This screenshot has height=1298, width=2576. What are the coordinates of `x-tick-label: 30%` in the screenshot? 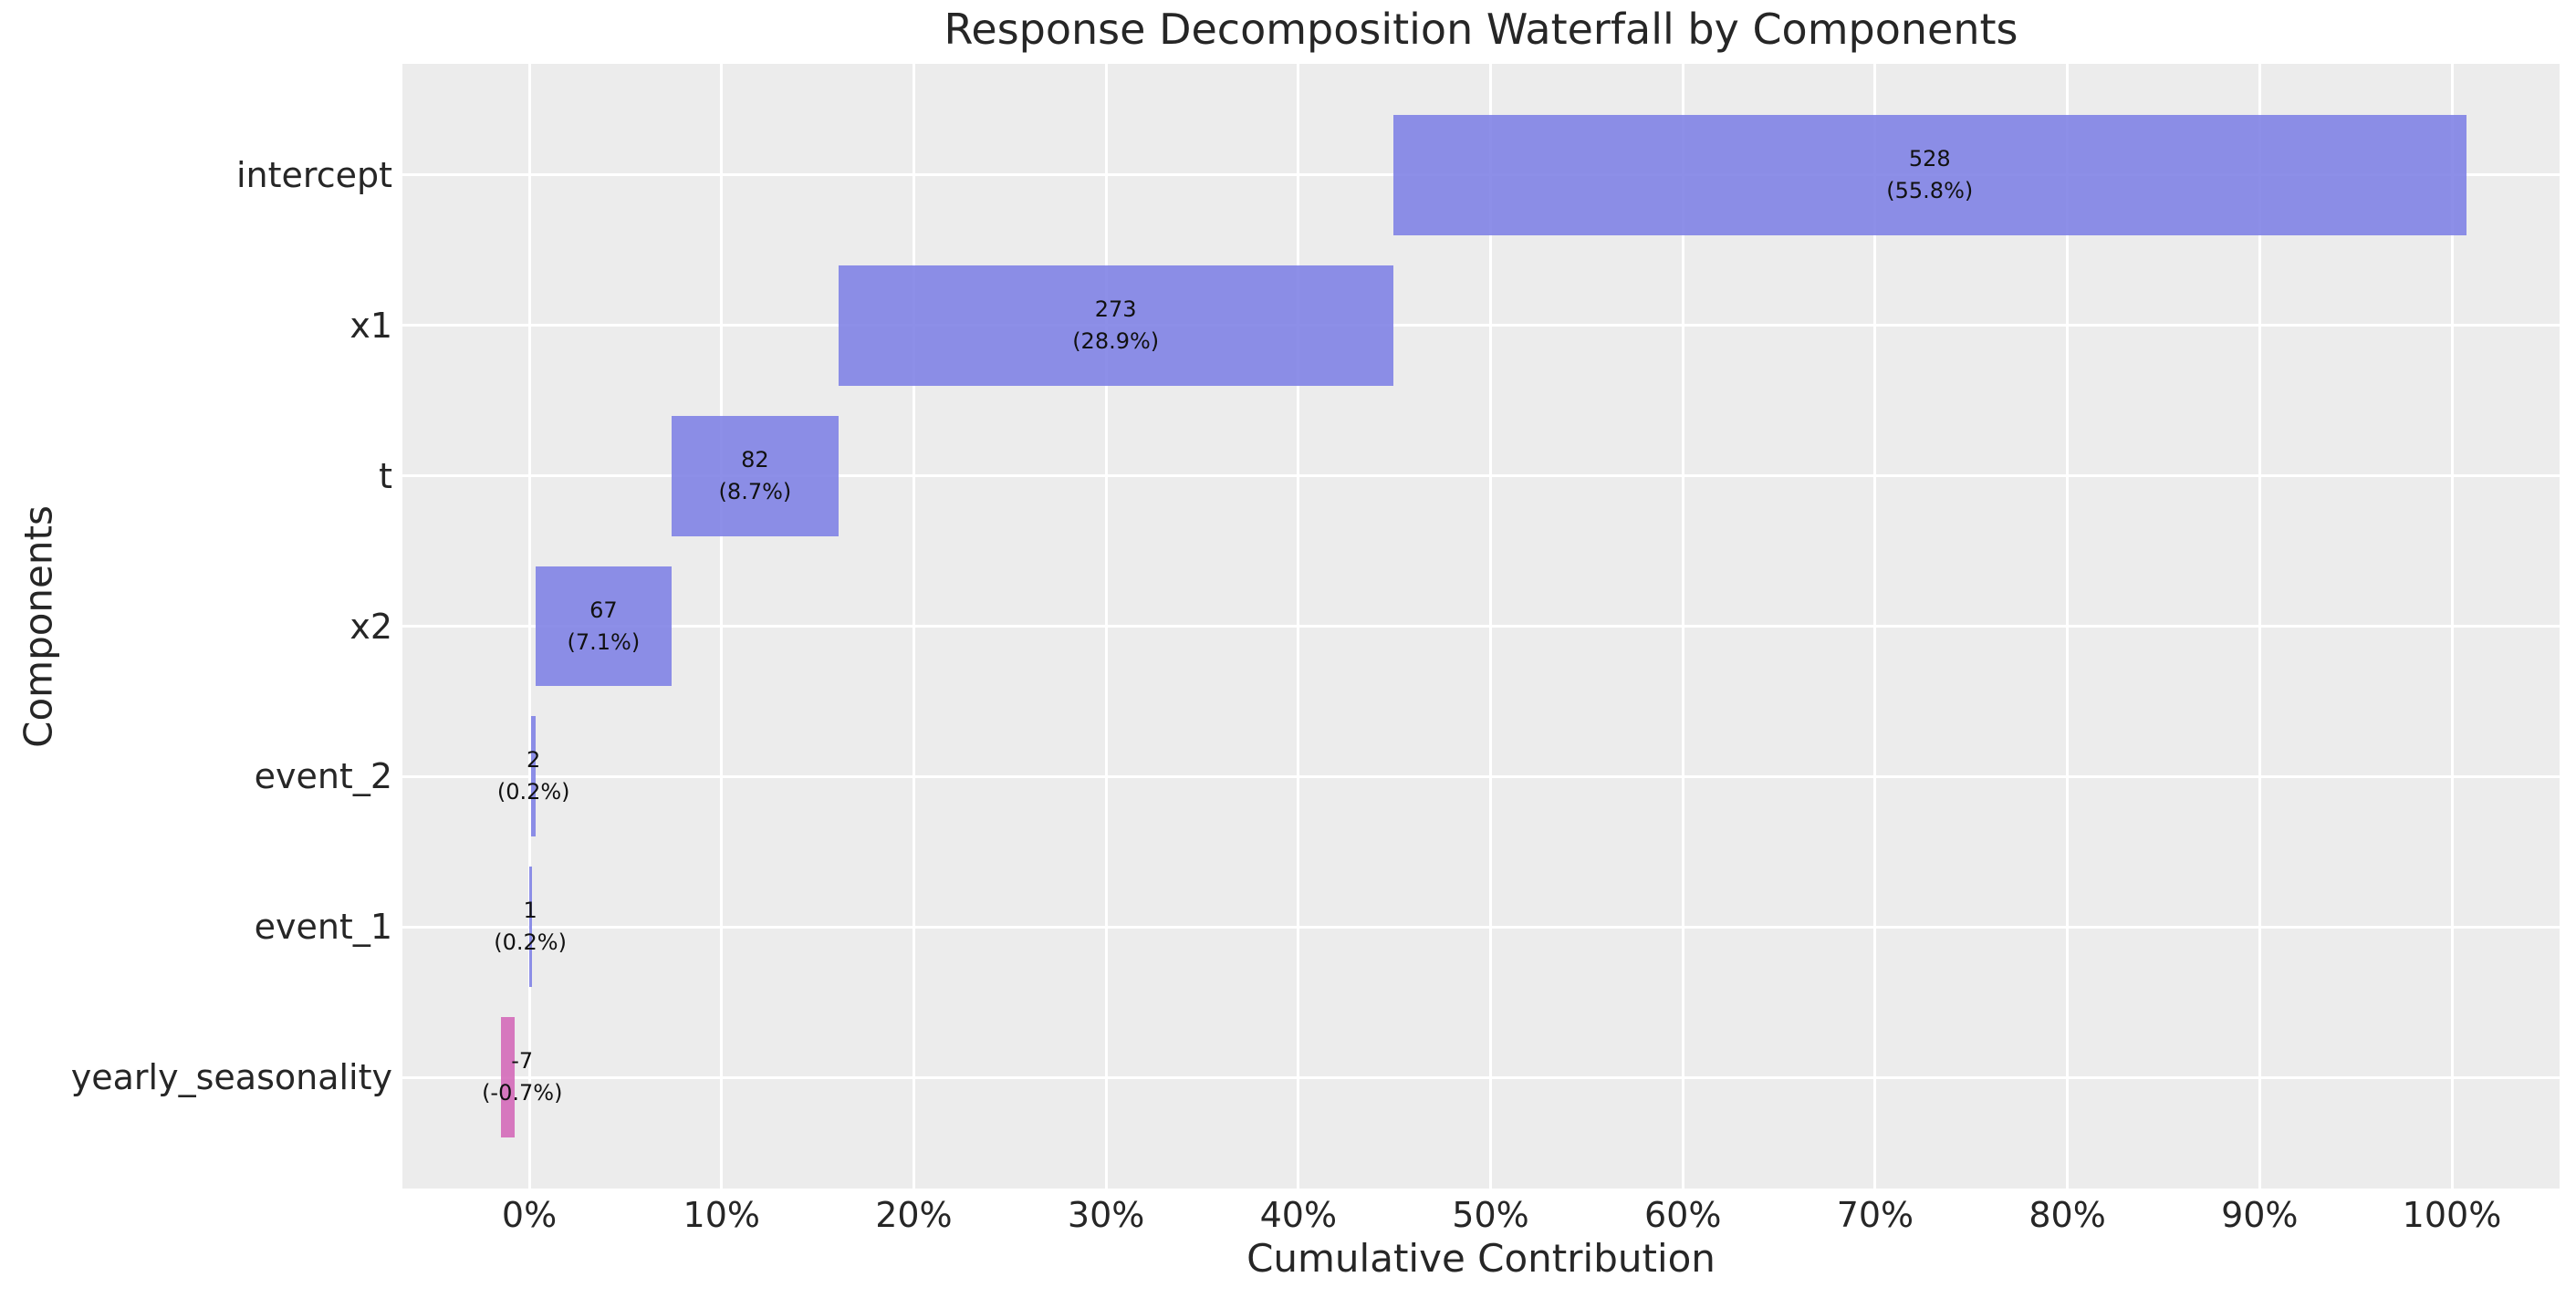 It's located at (1106, 1215).